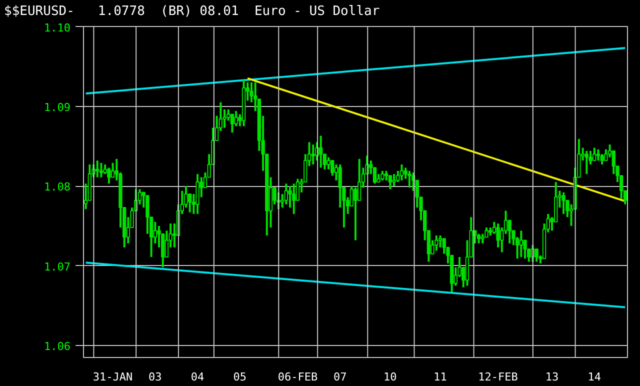 This screenshot has height=386, width=640. I want to click on x-tick-label: 06-FEB, so click(298, 377).